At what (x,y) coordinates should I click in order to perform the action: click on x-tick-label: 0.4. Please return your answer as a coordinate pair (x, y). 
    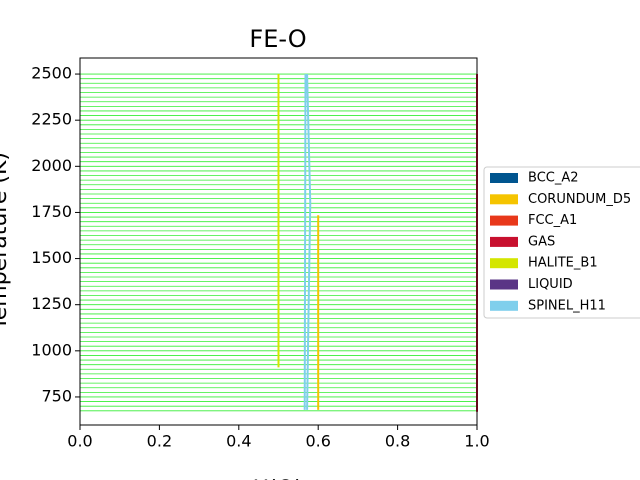
    Looking at the image, I should click on (238, 441).